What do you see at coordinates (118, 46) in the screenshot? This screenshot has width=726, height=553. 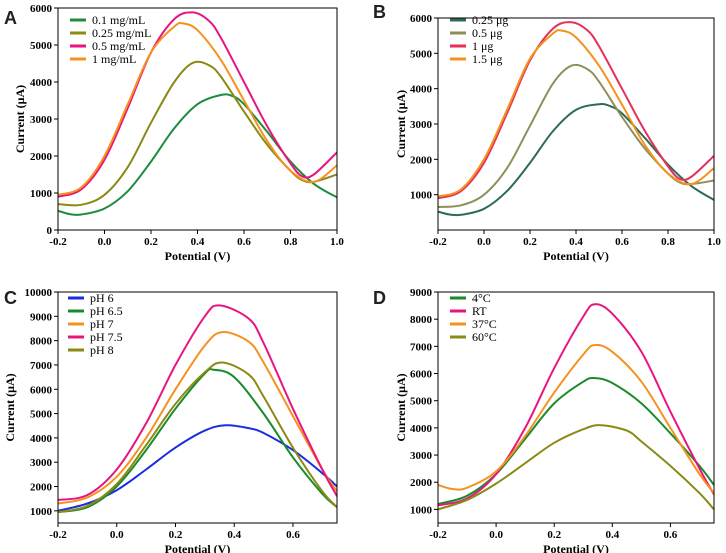 I see `legend-label: 0.5 mg/mL` at bounding box center [118, 46].